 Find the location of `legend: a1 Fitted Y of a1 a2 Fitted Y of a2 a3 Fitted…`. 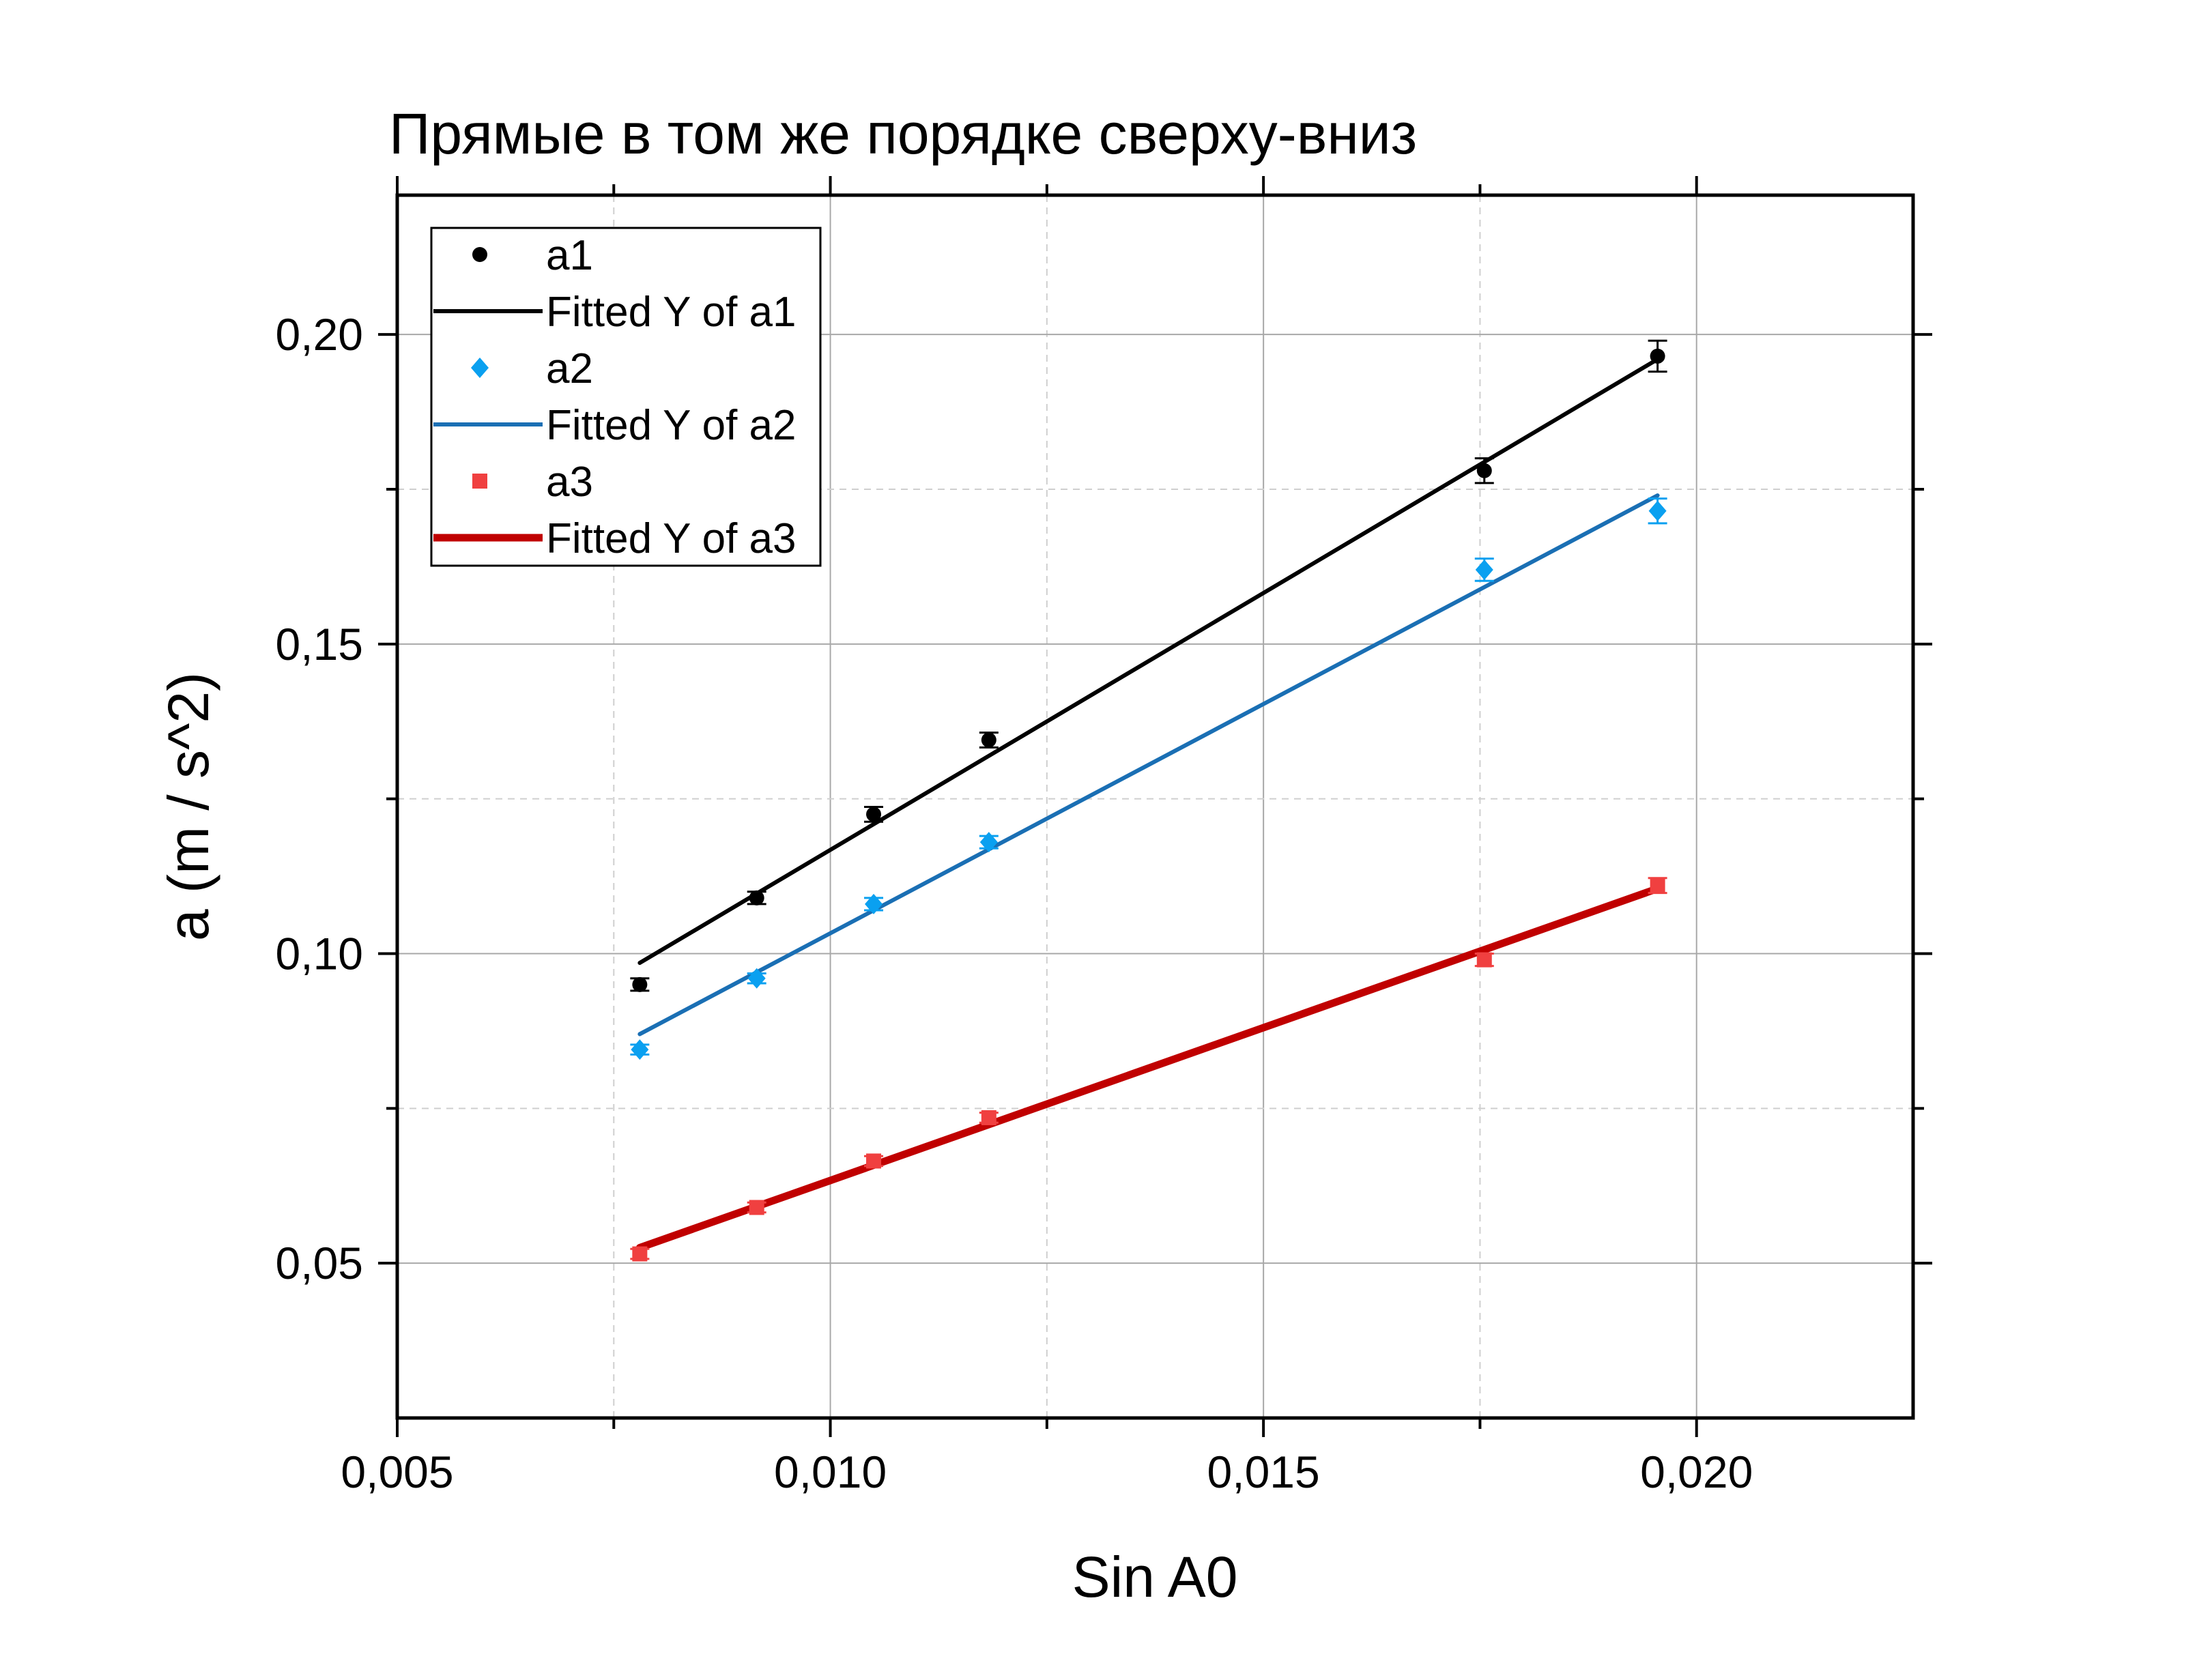

legend: a1 Fitted Y of a1 a2 Fitted Y of a2 a3 Fitted… is located at coordinates (626, 397).